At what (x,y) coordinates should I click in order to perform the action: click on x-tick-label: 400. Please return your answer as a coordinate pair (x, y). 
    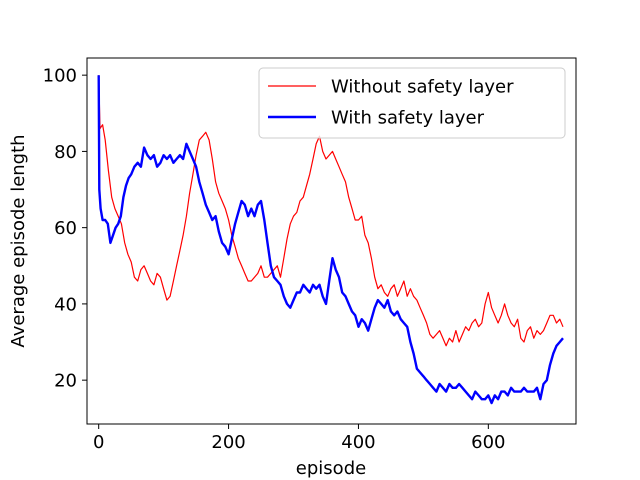
    Looking at the image, I should click on (358, 442).